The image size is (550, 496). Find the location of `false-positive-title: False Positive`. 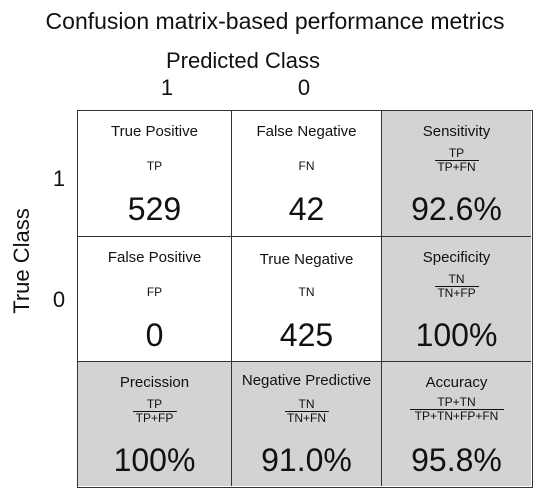

false-positive-title: False Positive is located at coordinates (154, 257).